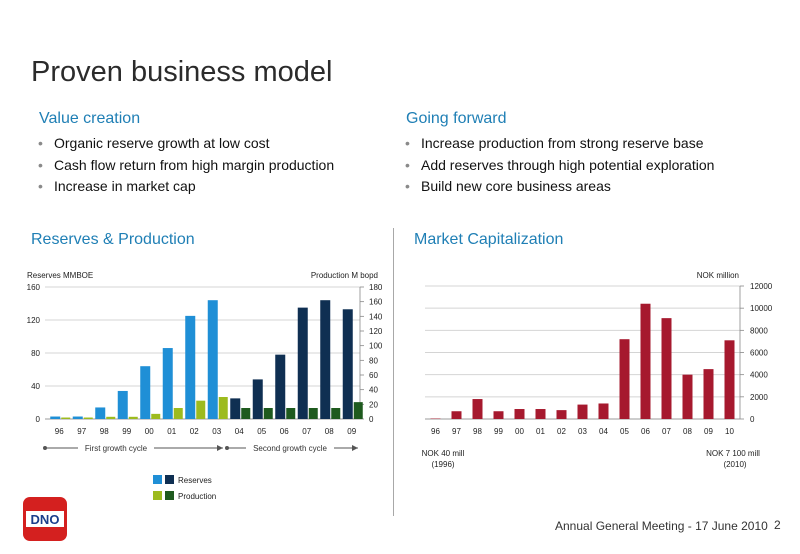 The height and width of the screenshot is (554, 800). Describe the element at coordinates (195, 480) in the screenshot. I see `legend-label: Reserves` at that location.